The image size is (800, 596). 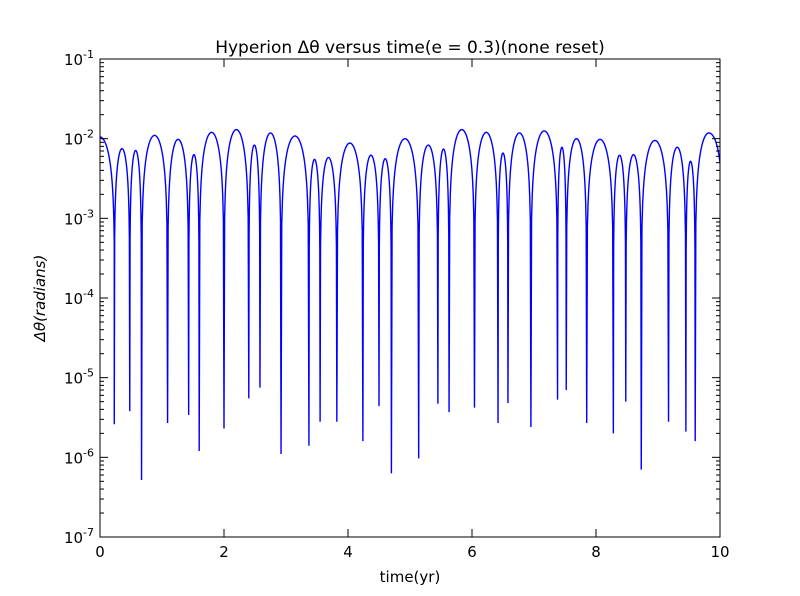 I want to click on y-tick-label: 10⁻⁷, so click(x=79, y=536).